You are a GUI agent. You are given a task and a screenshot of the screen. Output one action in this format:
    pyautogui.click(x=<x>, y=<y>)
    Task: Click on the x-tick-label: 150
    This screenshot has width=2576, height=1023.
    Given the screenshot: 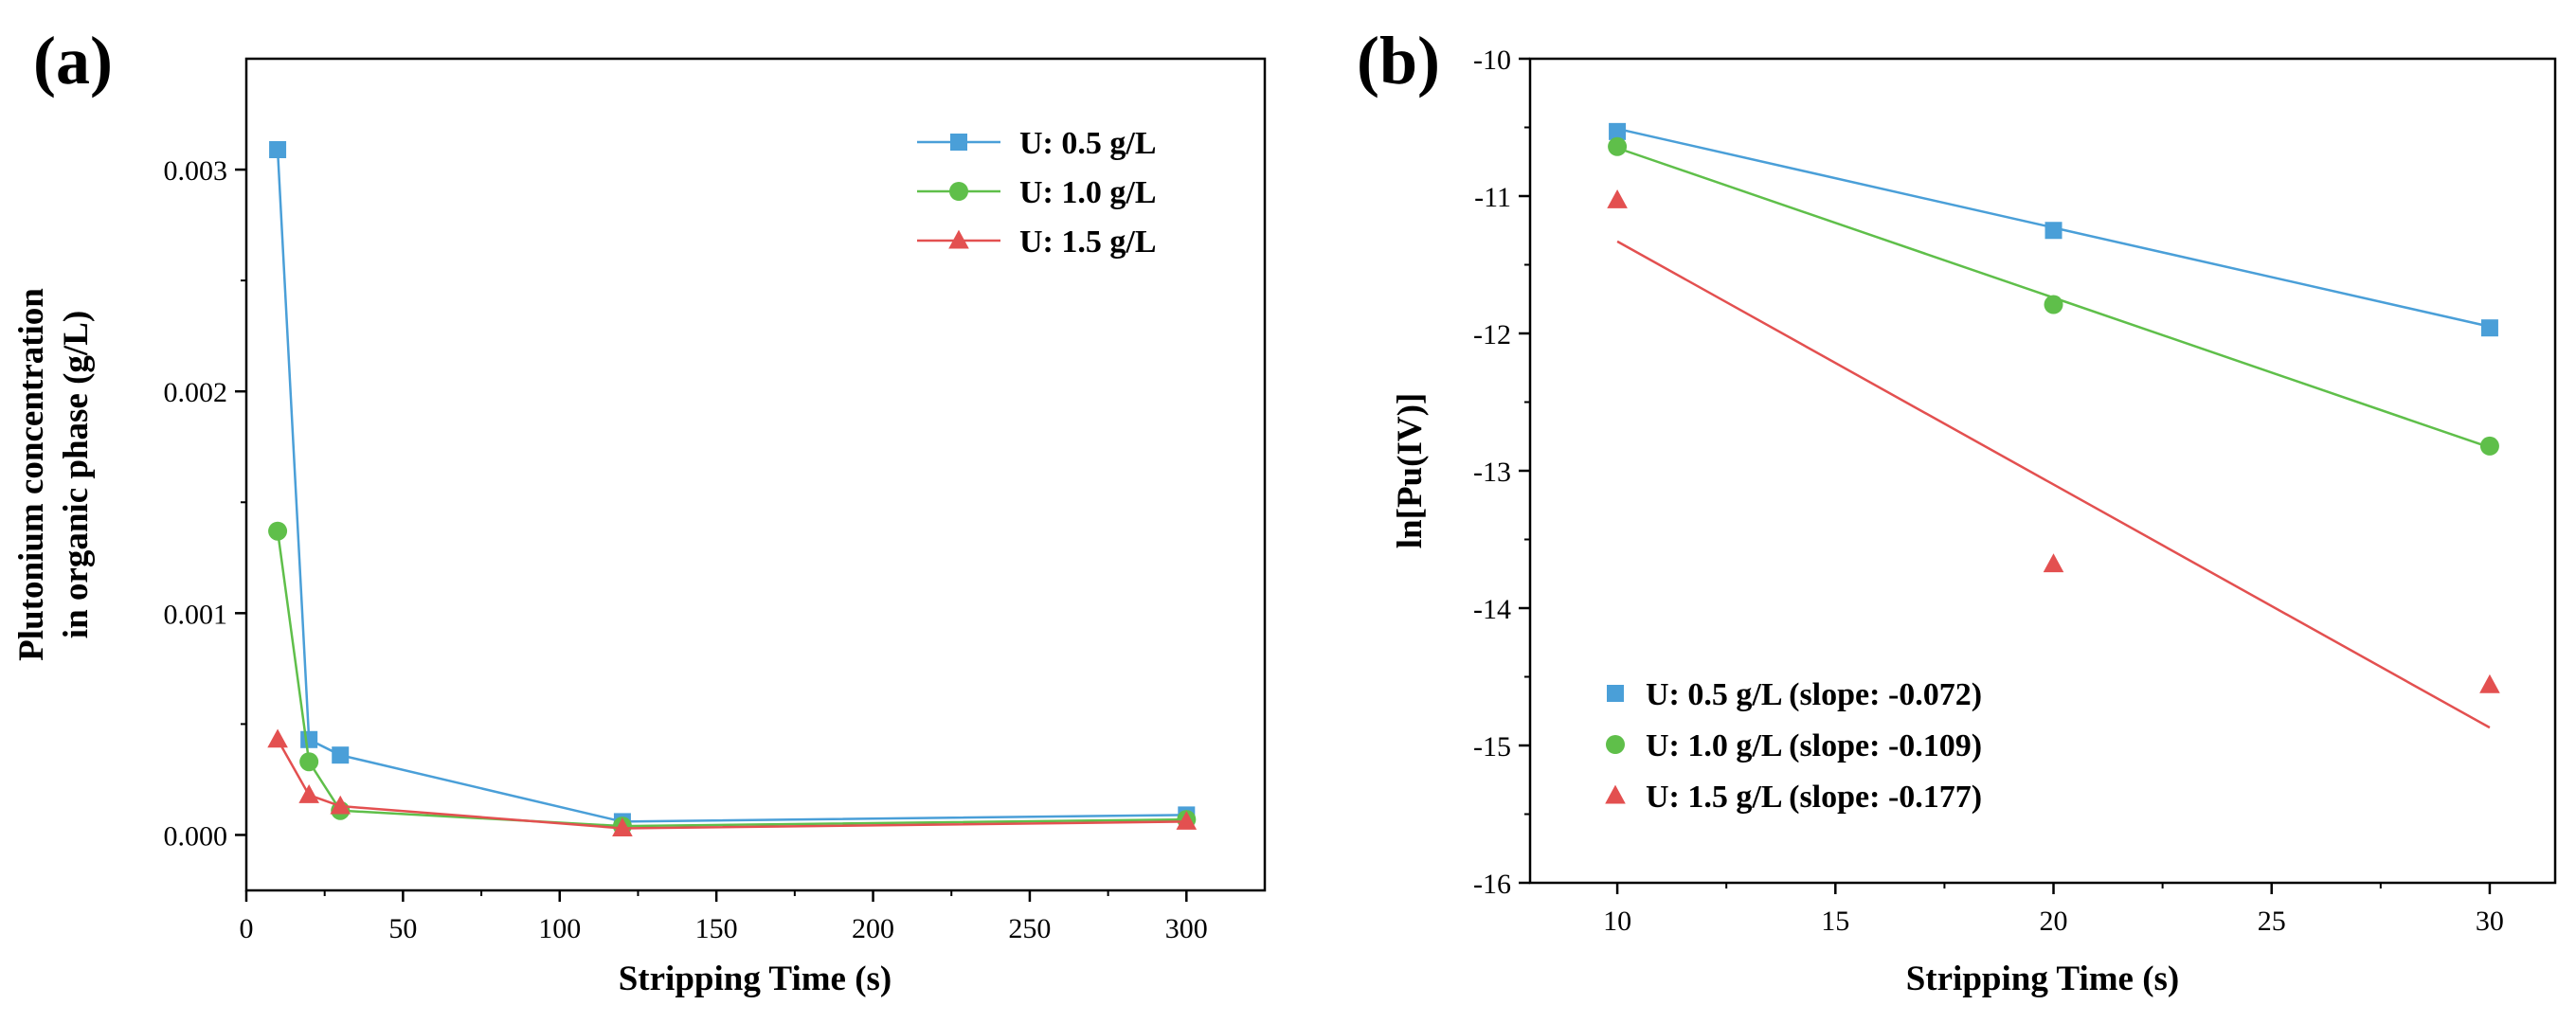 What is the action you would take?
    pyautogui.click(x=716, y=928)
    